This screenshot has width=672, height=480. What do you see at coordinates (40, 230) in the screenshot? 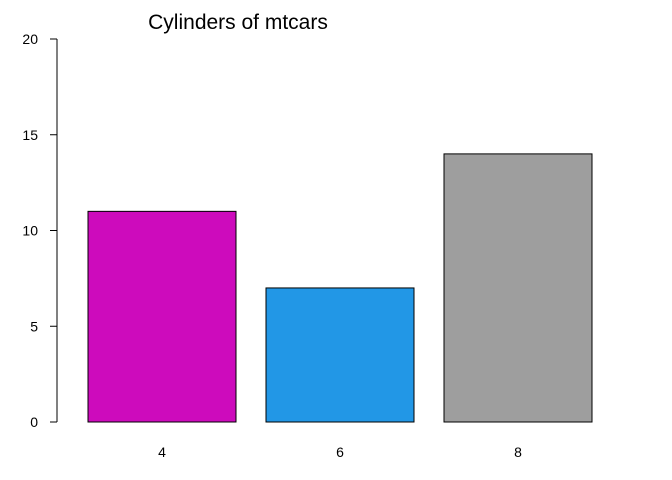
I see `y-axis: 0 5 10 15 20` at bounding box center [40, 230].